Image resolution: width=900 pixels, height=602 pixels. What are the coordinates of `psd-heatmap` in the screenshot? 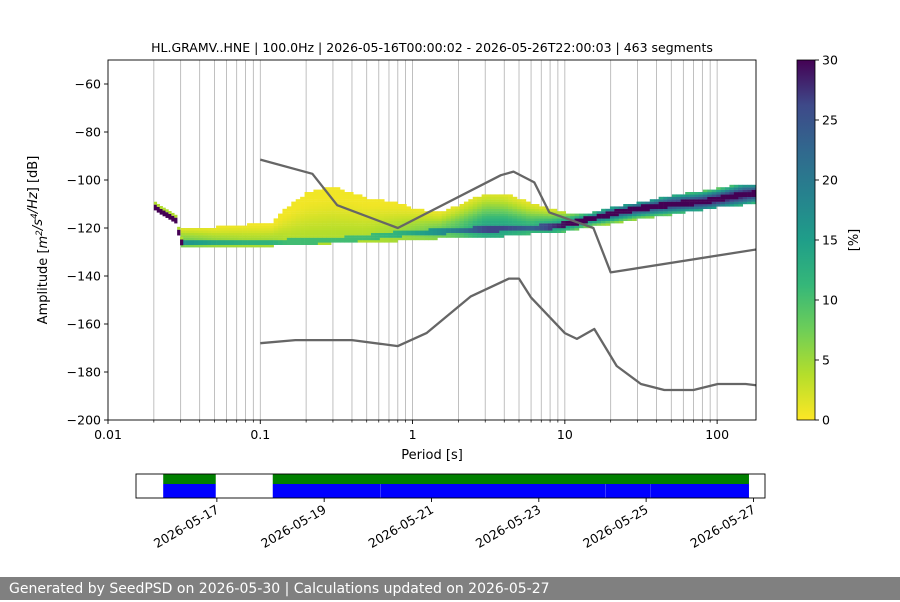 It's located at (454, 216).